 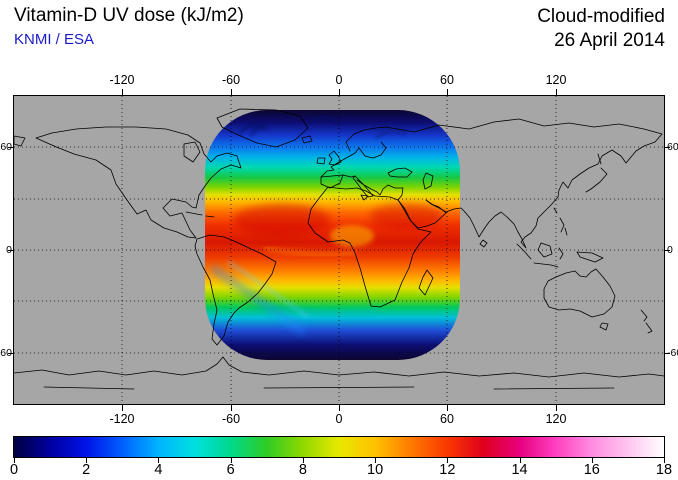 What do you see at coordinates (335, 158) in the screenshot?
I see `coastline-uk` at bounding box center [335, 158].